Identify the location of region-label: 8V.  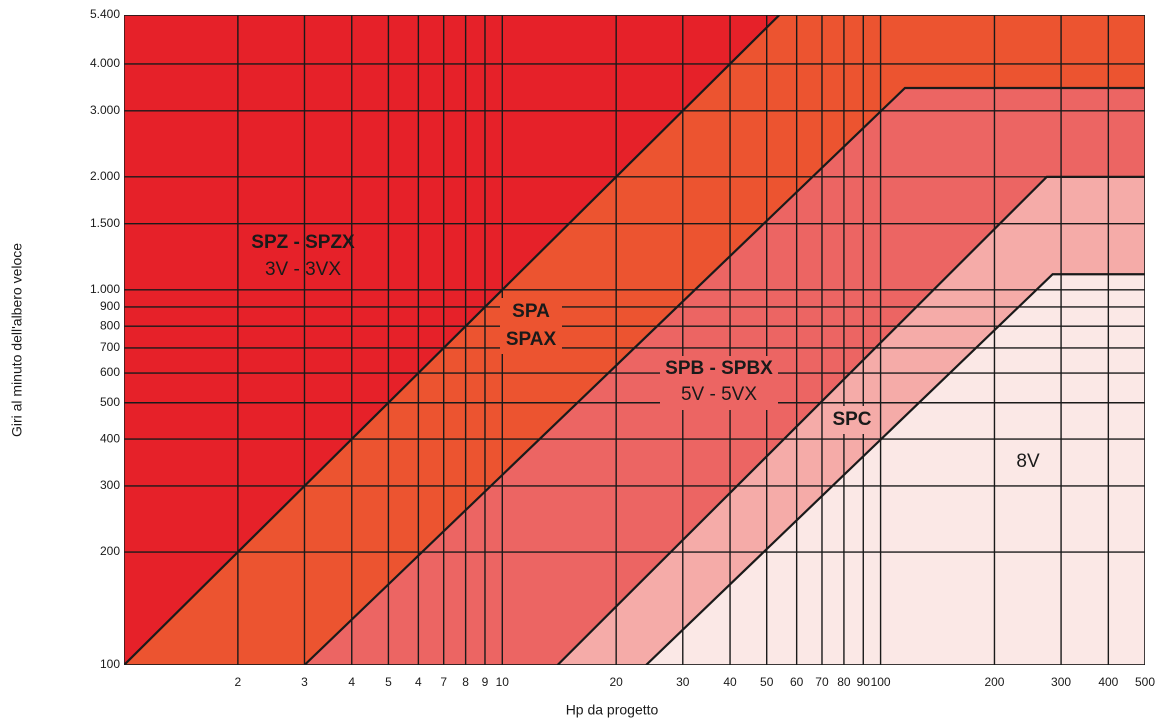
(1028, 461).